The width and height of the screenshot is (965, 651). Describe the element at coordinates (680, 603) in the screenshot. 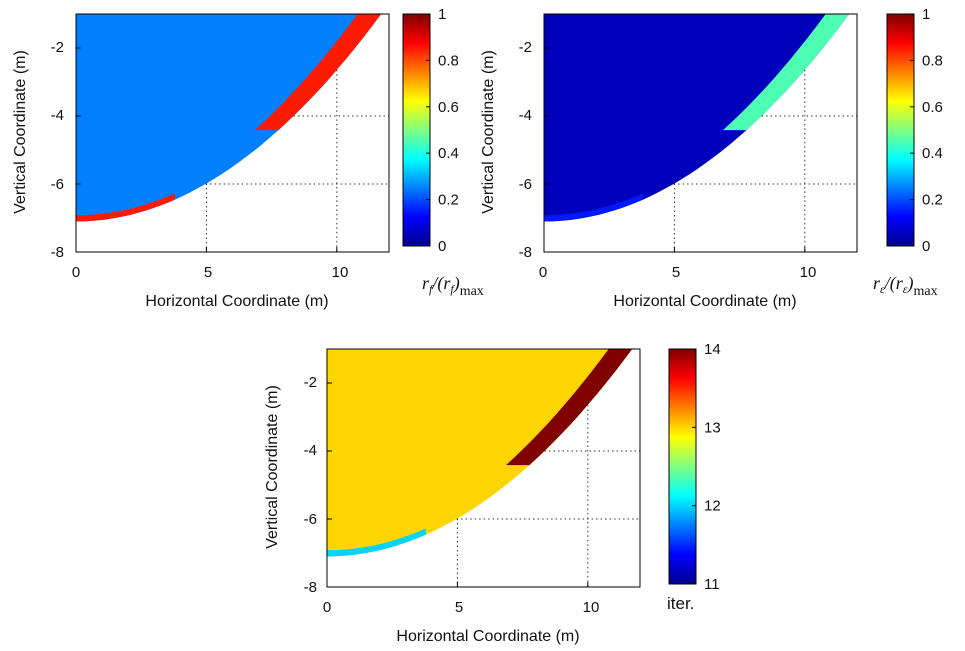

I see `colorbar-label-iter: iter.` at that location.